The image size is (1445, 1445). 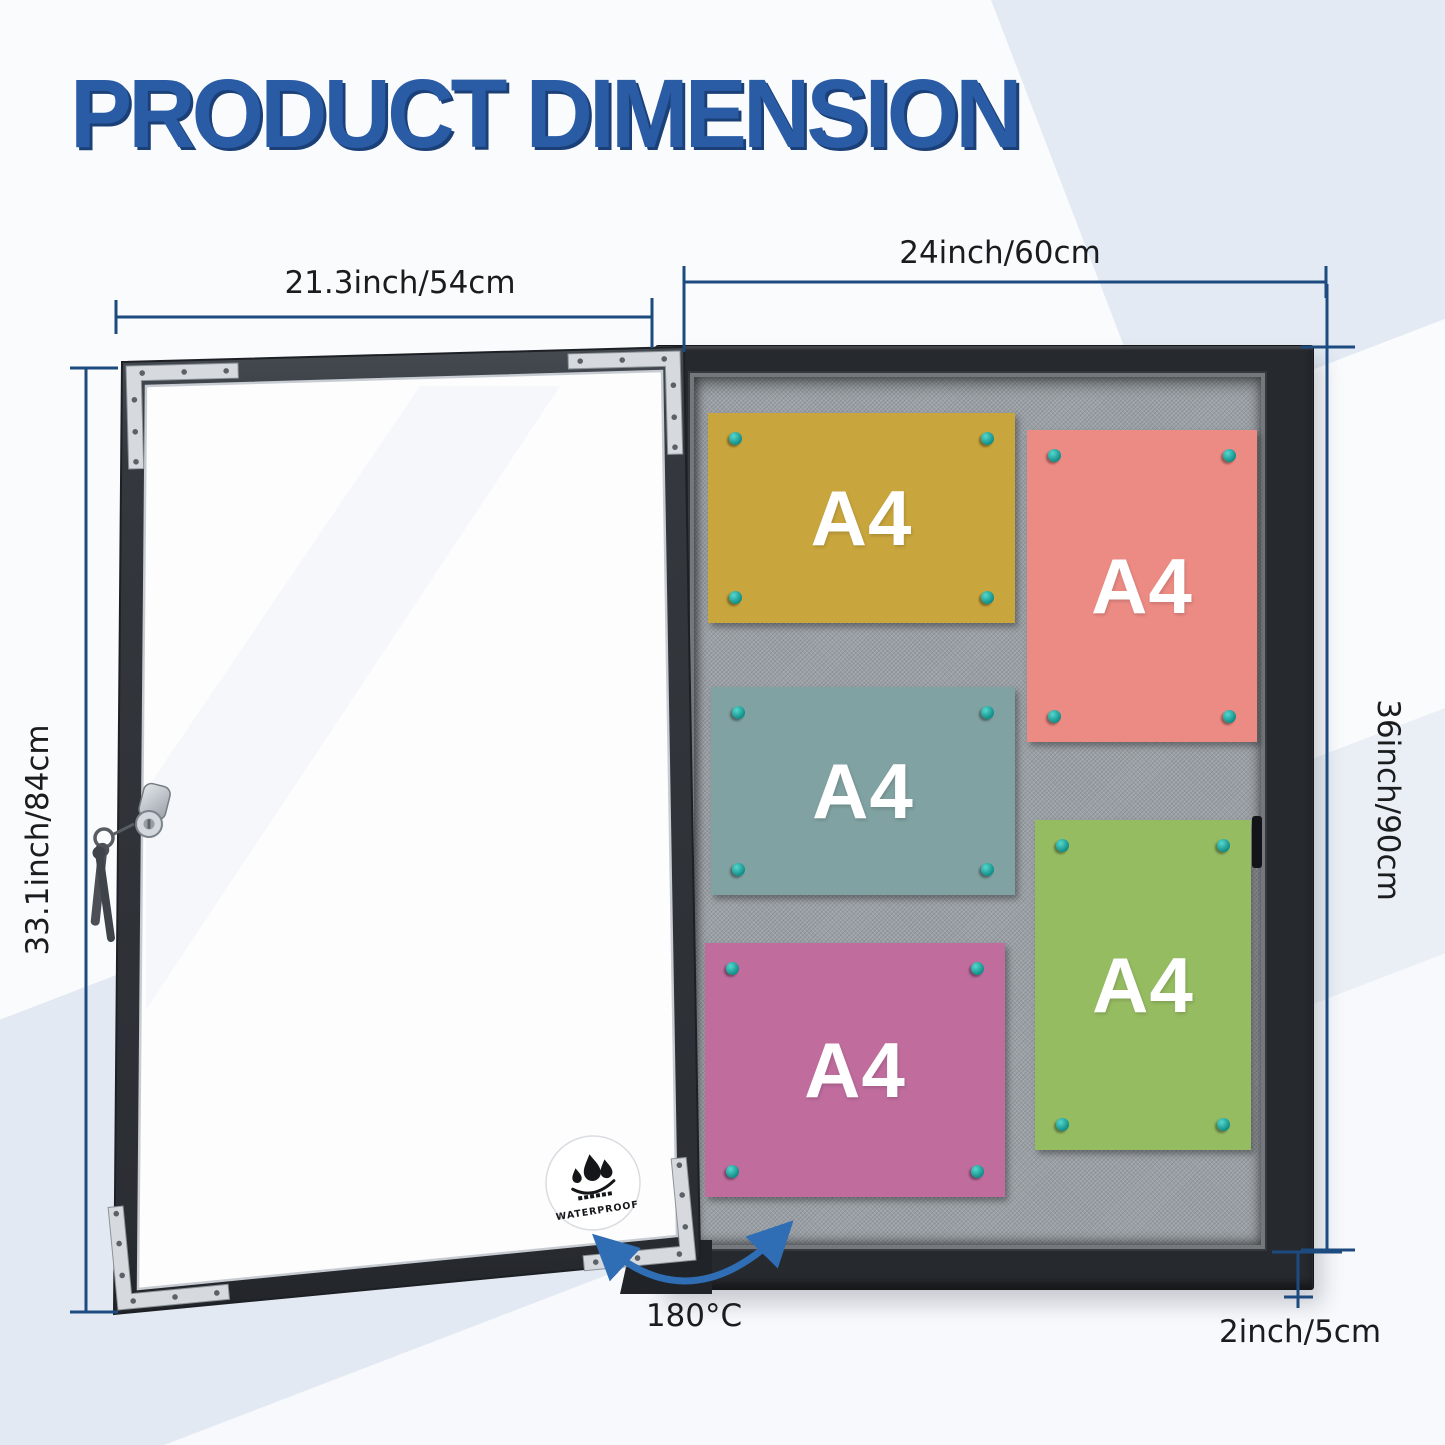 I want to click on door-swing-label: 180°C, so click(x=694, y=1316).